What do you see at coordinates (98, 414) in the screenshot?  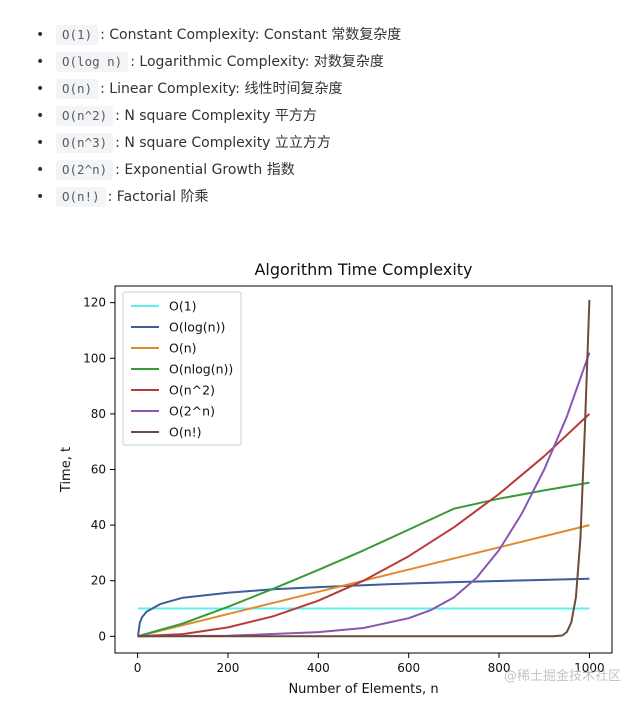 I see `y-tick-label: 80` at bounding box center [98, 414].